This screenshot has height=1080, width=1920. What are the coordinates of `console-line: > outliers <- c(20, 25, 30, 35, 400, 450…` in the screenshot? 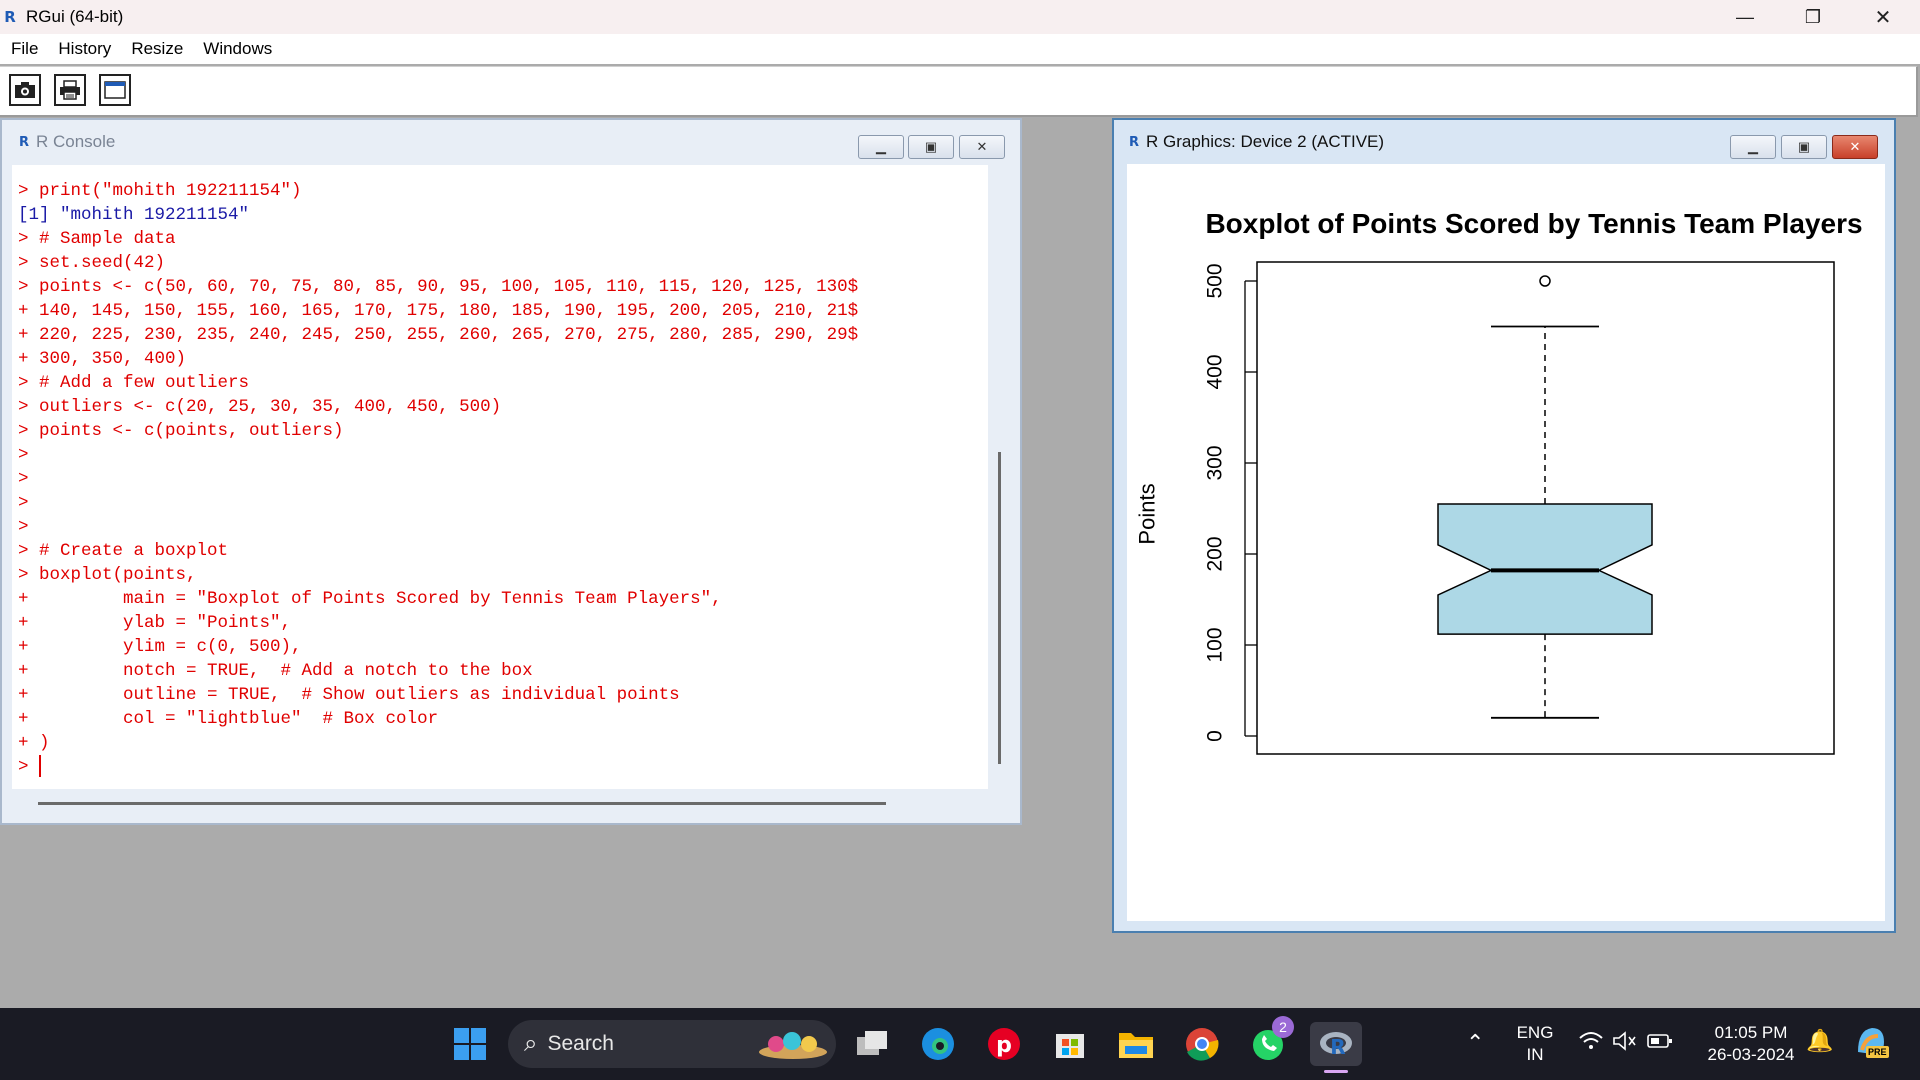 It's located at (260, 407).